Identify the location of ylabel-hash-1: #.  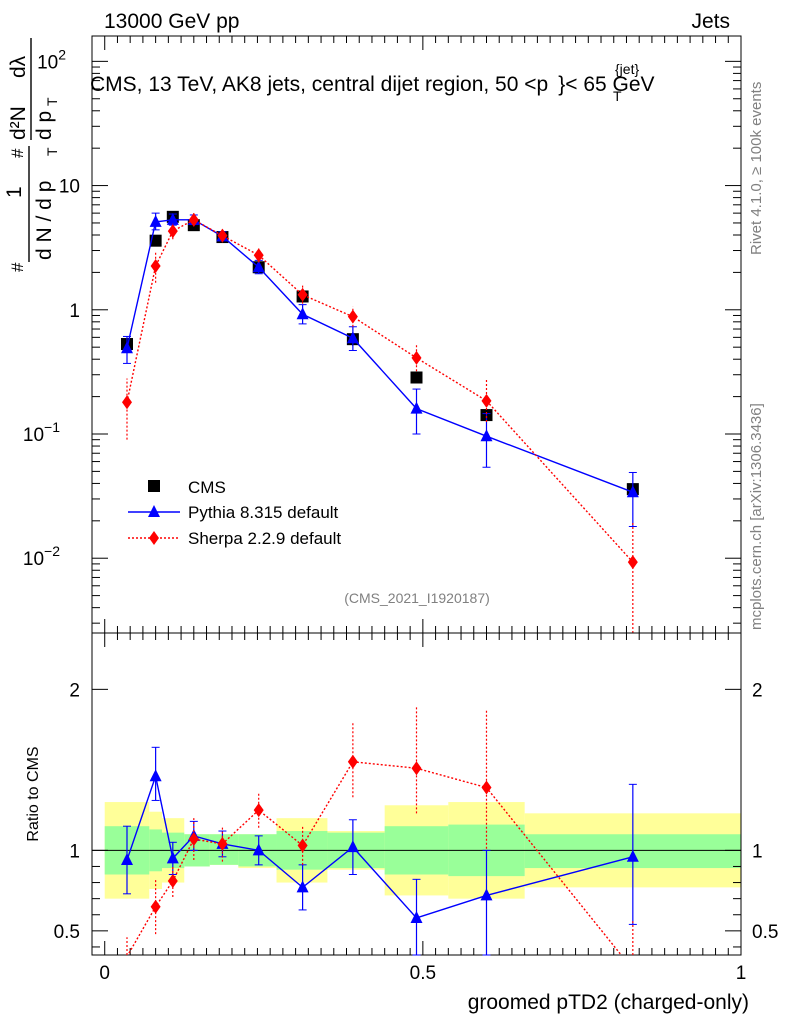
(17, 267).